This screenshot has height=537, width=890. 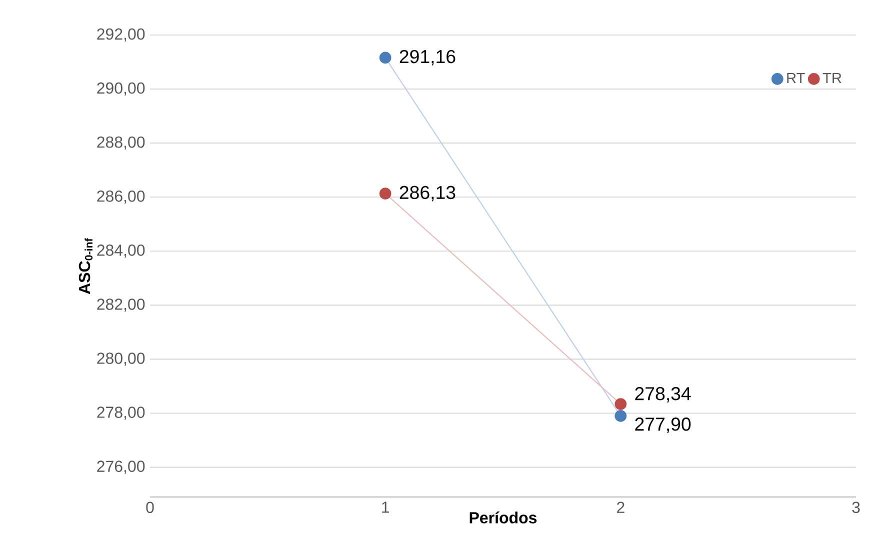 I want to click on y-tick-label: 280,00, so click(x=121, y=359).